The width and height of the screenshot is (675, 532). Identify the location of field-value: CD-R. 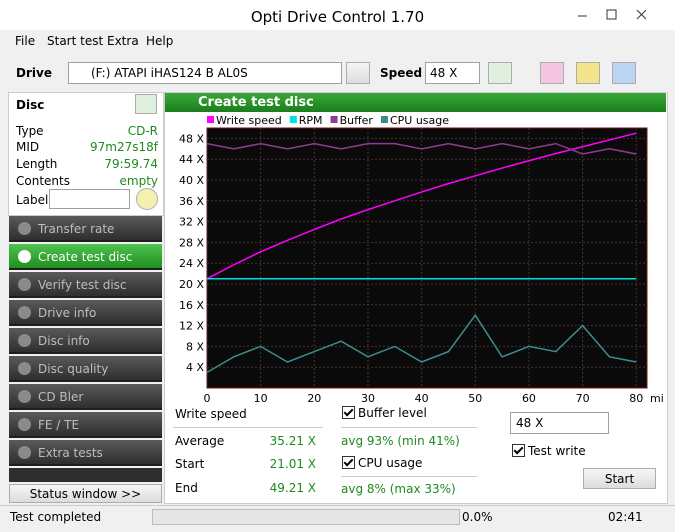
(142, 131).